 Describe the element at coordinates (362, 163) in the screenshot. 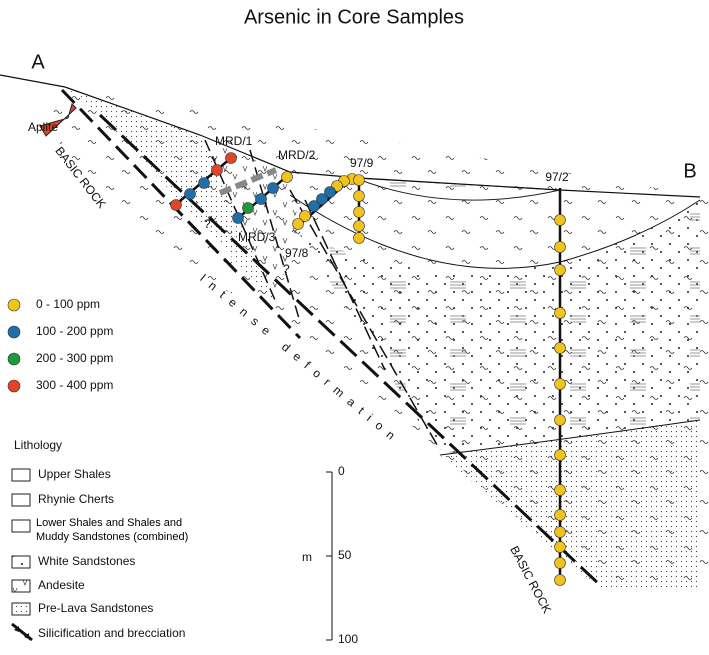

I see `borehole-label: 97/9` at that location.